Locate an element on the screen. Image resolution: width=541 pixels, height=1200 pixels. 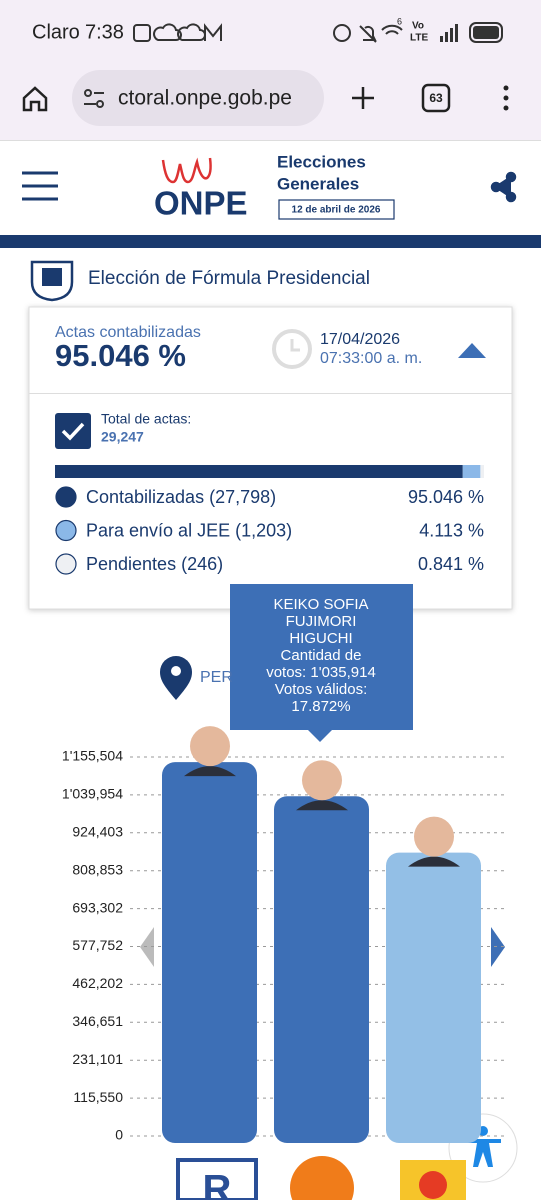
url-bar is located at coordinates (198, 98).